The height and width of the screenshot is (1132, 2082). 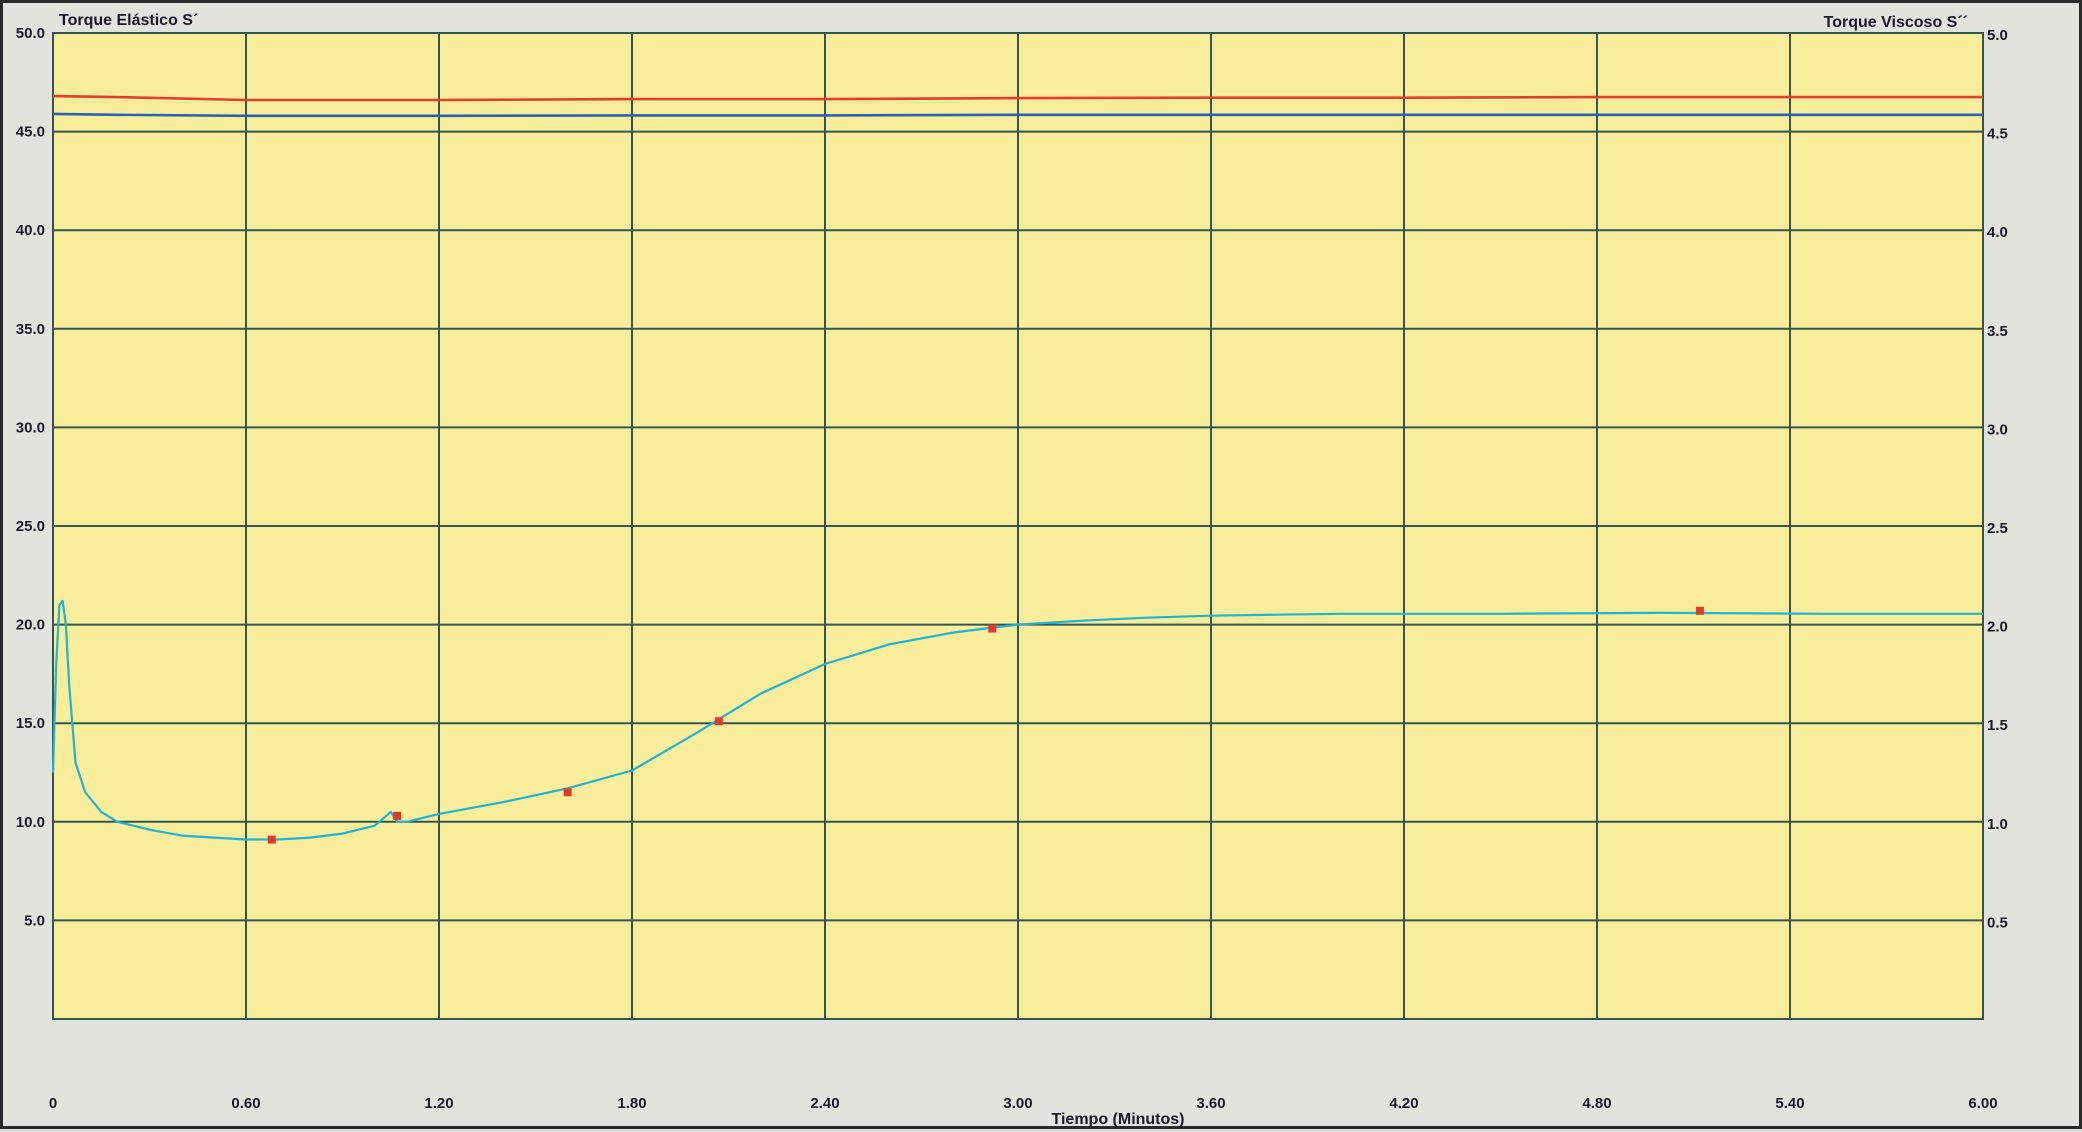 What do you see at coordinates (1982, 1103) in the screenshot?
I see `x-tick-label: 6.00` at bounding box center [1982, 1103].